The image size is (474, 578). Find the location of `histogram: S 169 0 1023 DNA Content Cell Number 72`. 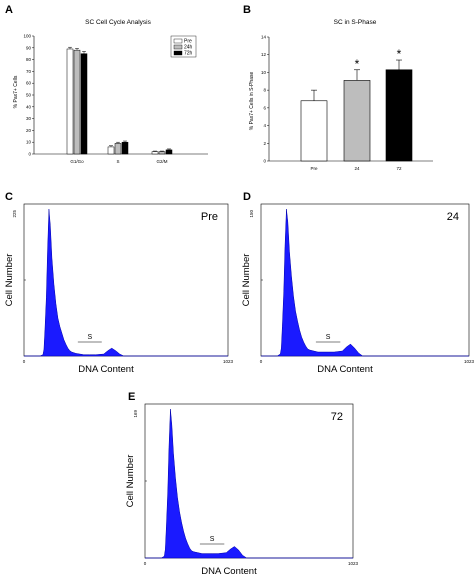

histogram: S 169 0 1023 DNA Content Cell Number 72 is located at coordinates (242, 490).